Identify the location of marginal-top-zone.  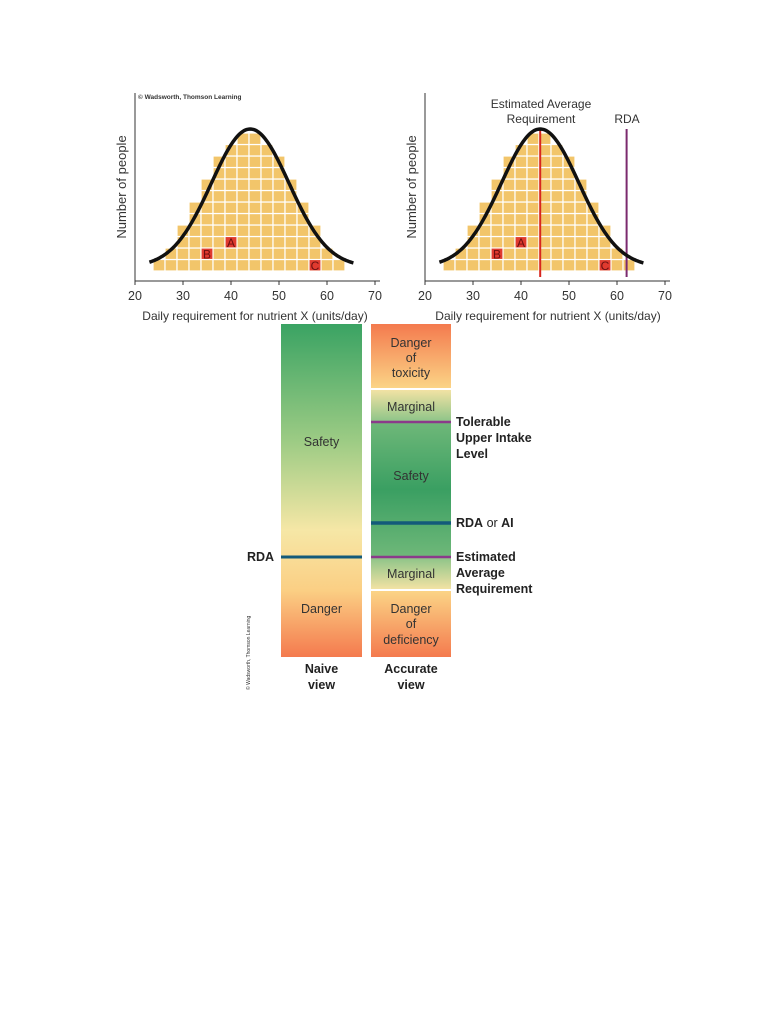
(411, 406).